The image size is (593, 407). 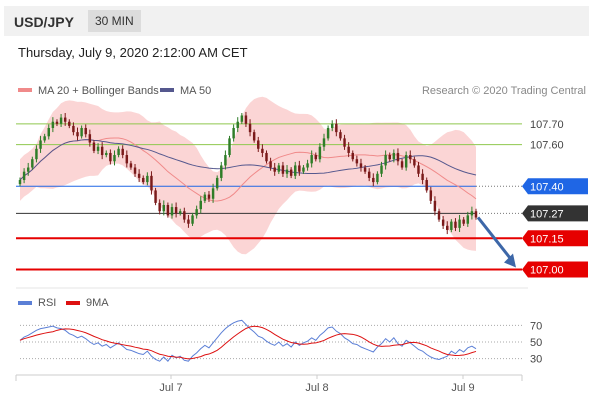 I want to click on level-label-4: 107.15, so click(x=547, y=239).